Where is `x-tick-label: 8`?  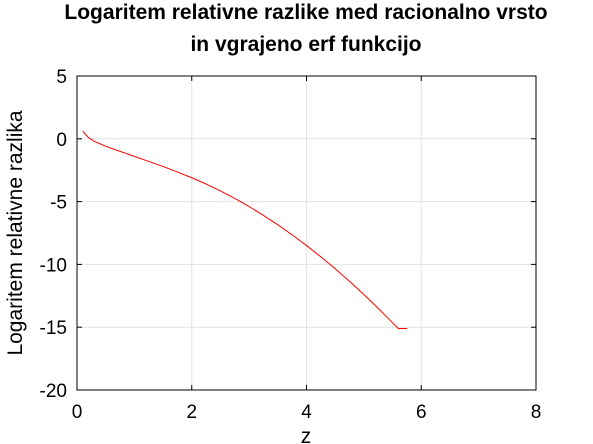 x-tick-label: 8 is located at coordinates (536, 412).